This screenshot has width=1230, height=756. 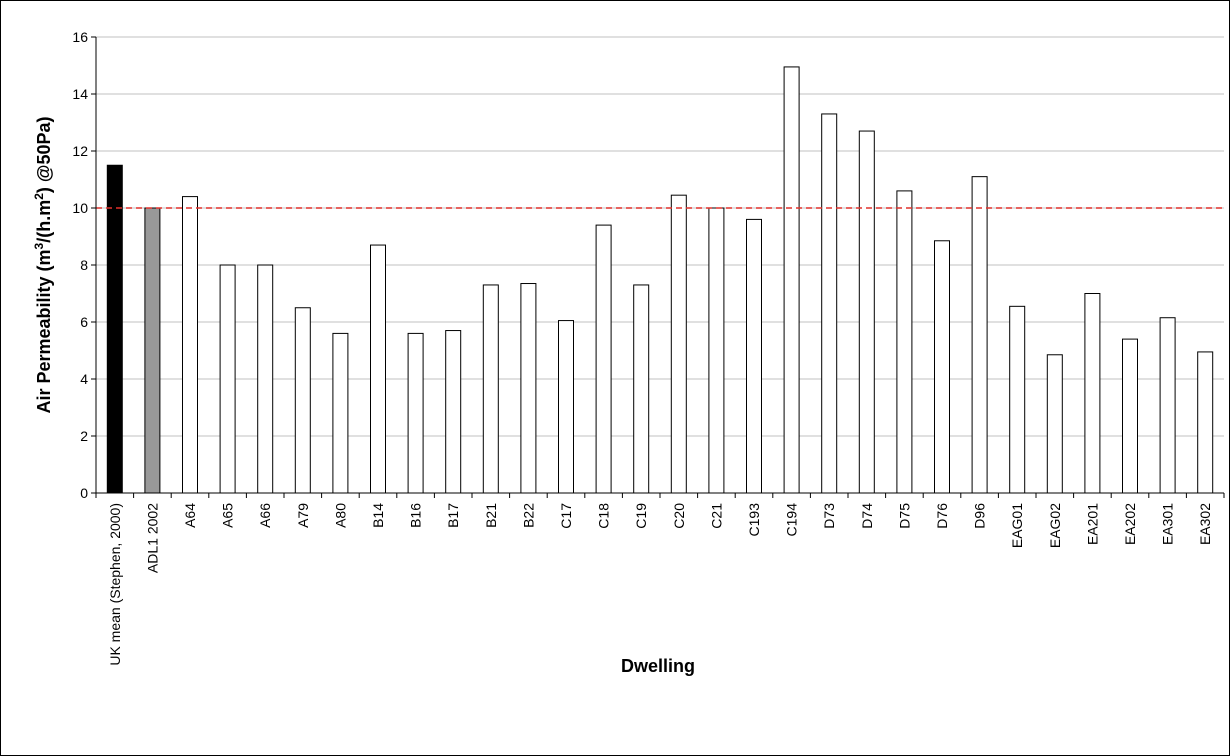 What do you see at coordinates (80, 151) in the screenshot?
I see `y-tick-label: 12` at bounding box center [80, 151].